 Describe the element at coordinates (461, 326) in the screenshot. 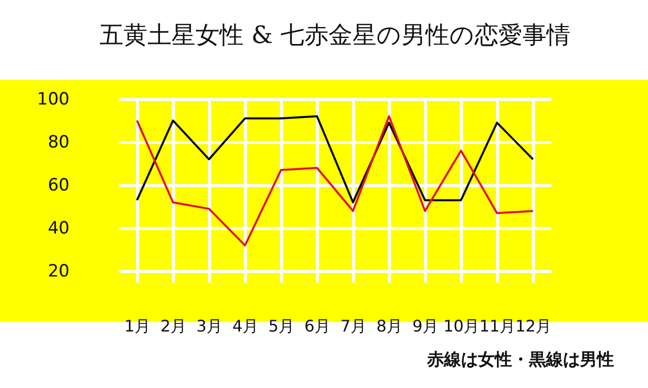

I see `x-tick-label: 10月` at that location.